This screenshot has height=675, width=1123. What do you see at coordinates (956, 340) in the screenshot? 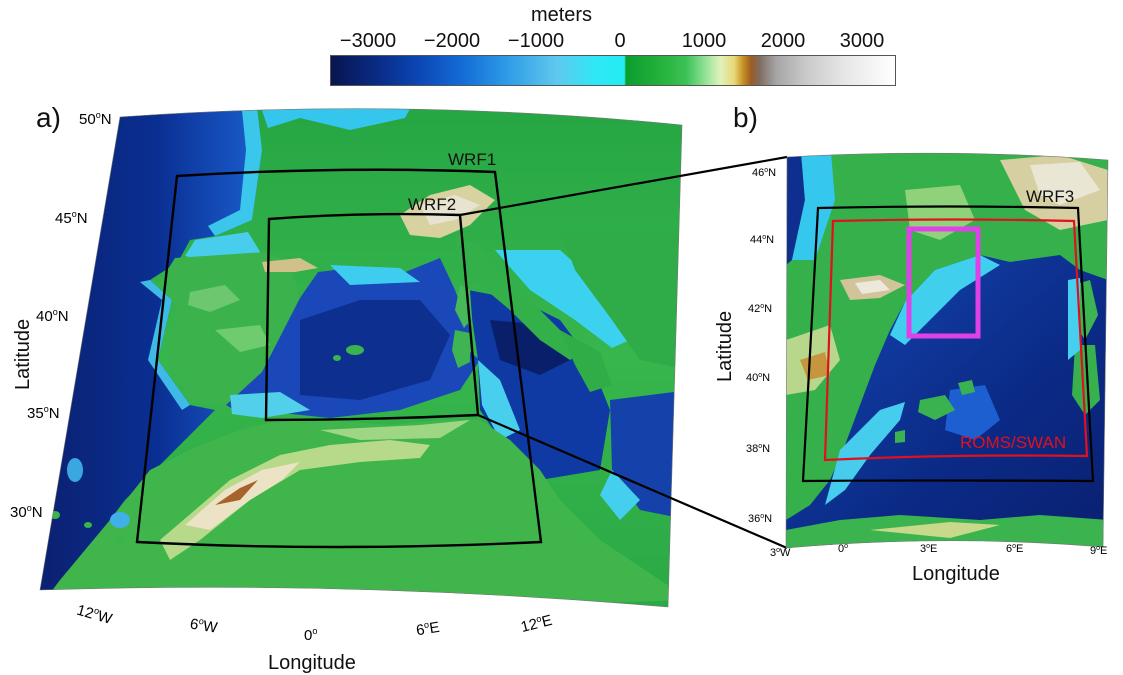
I see `roms-swan-domain-outline` at bounding box center [956, 340].